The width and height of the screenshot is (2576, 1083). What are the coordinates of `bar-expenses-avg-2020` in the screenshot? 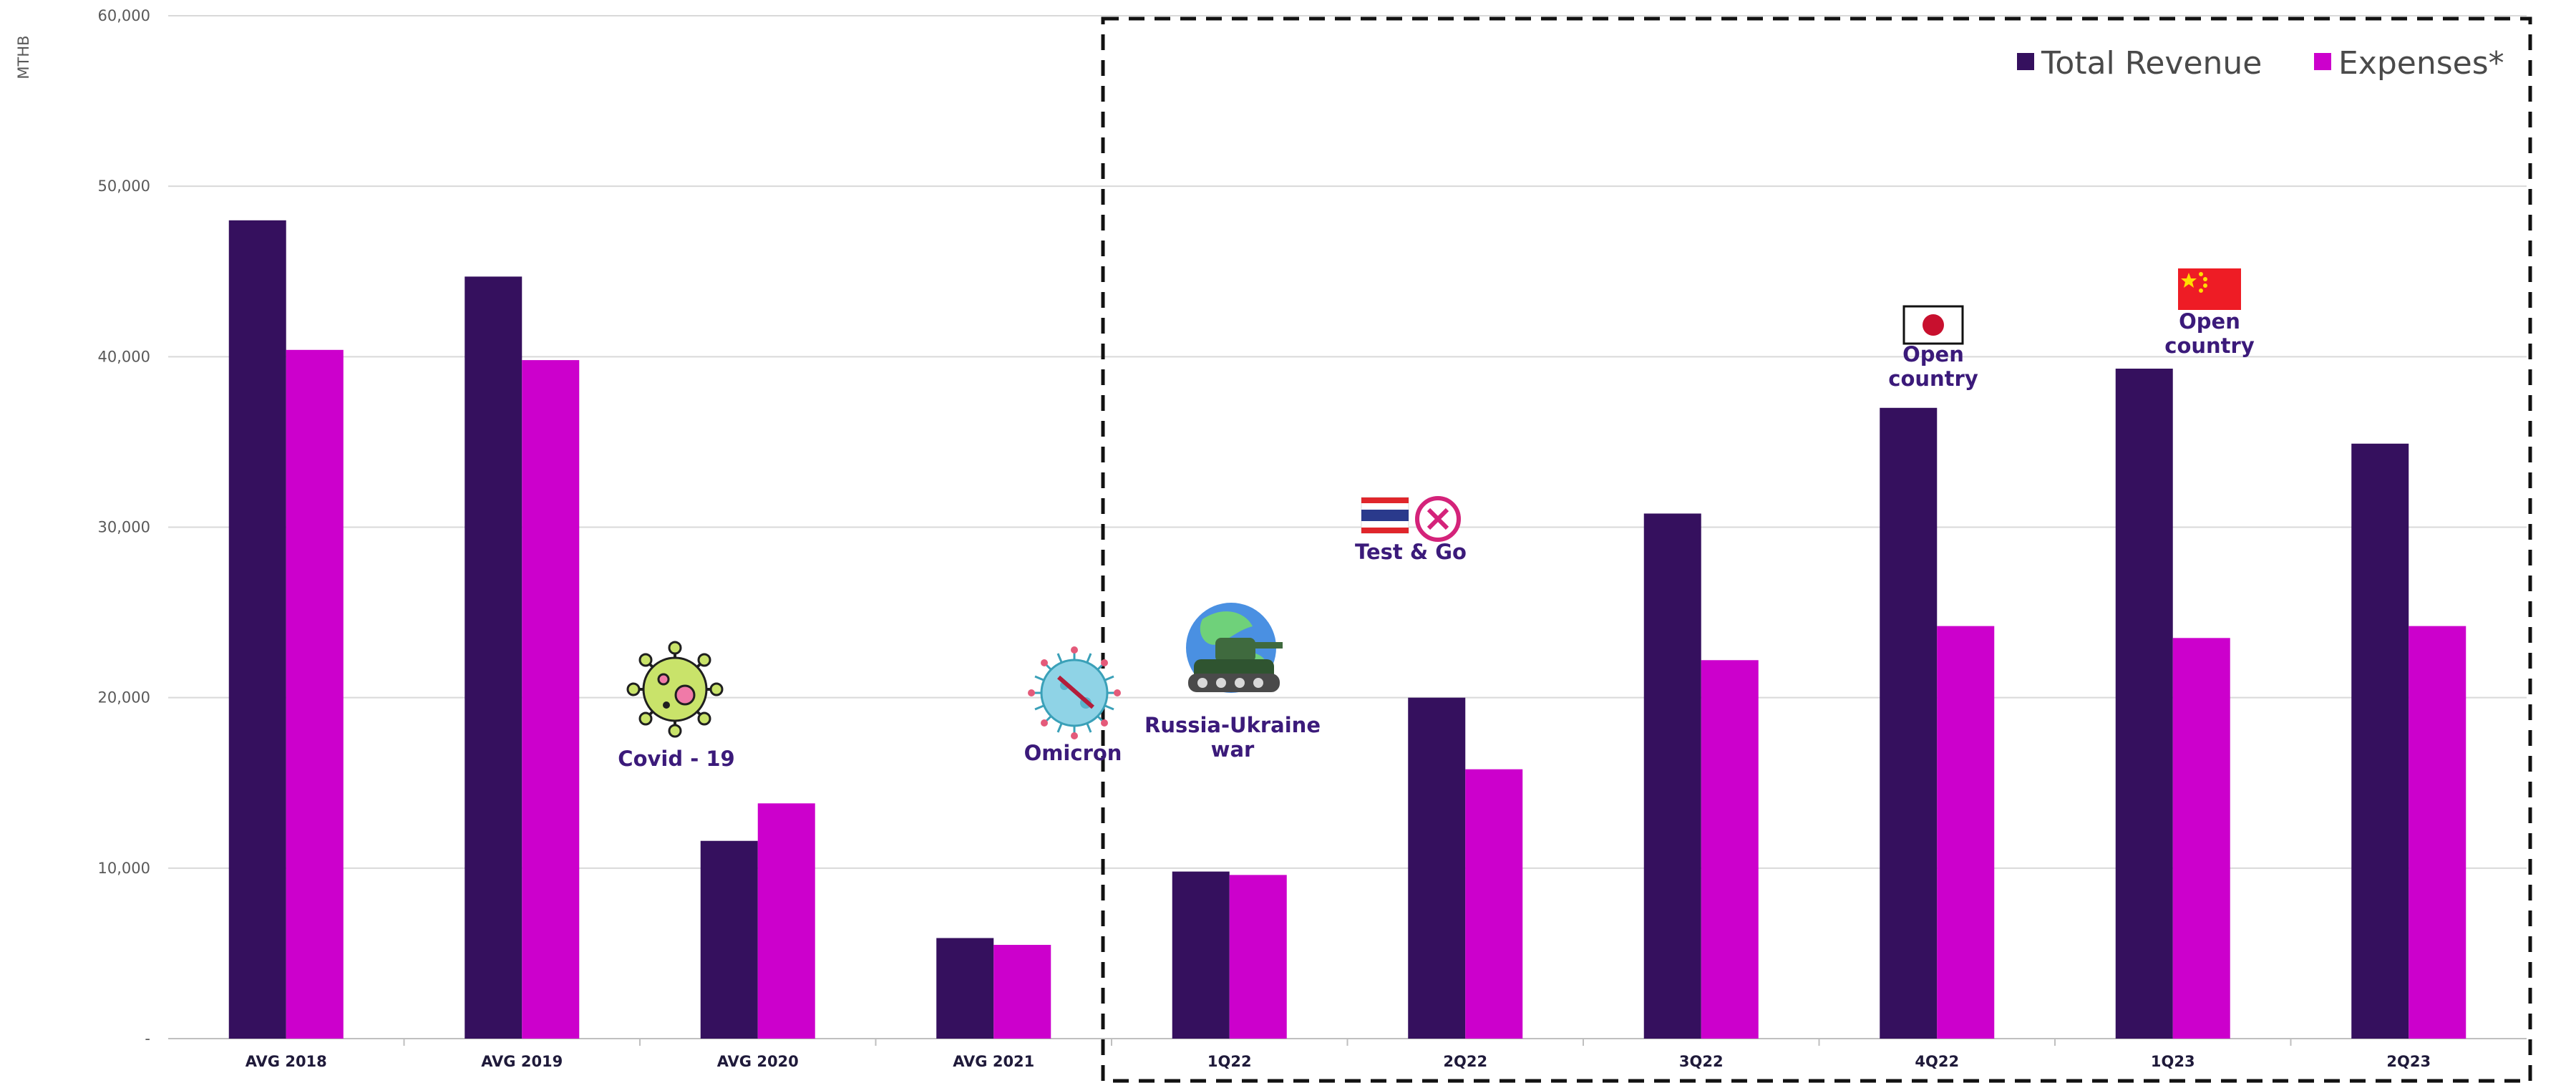 It's located at (786, 921).